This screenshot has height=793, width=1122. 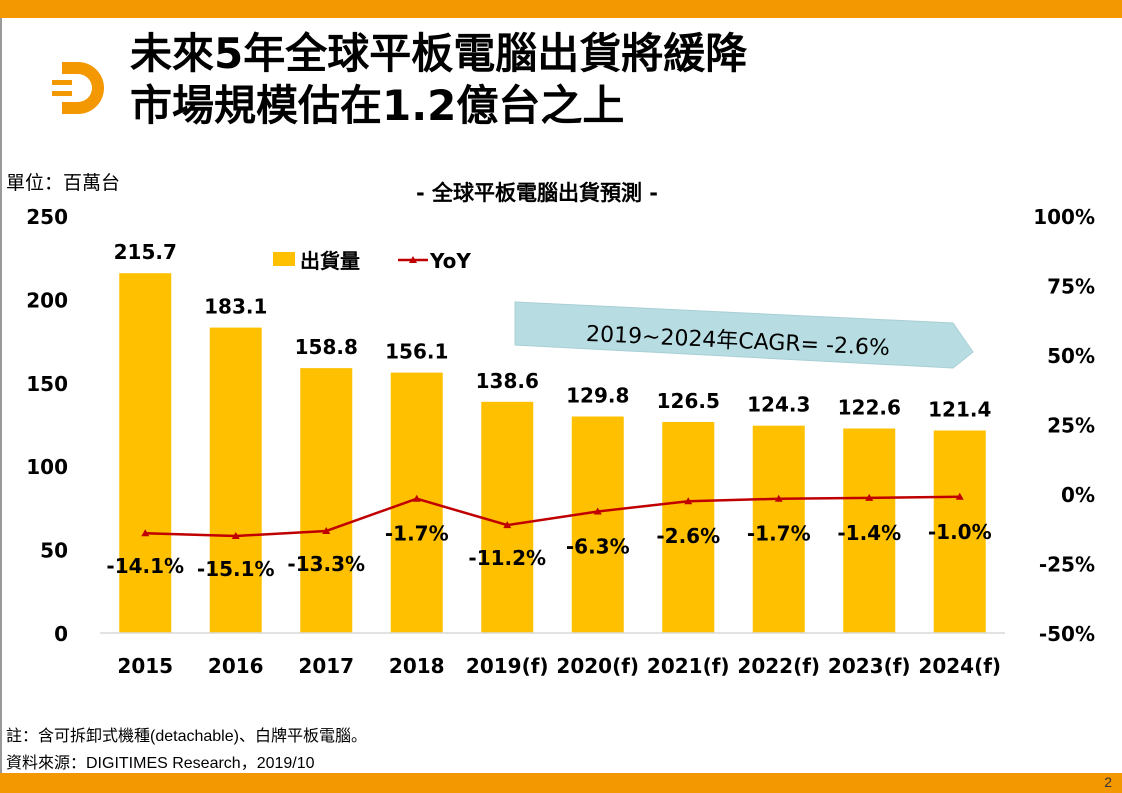 I want to click on bar-label: 183.1, so click(x=235, y=307).